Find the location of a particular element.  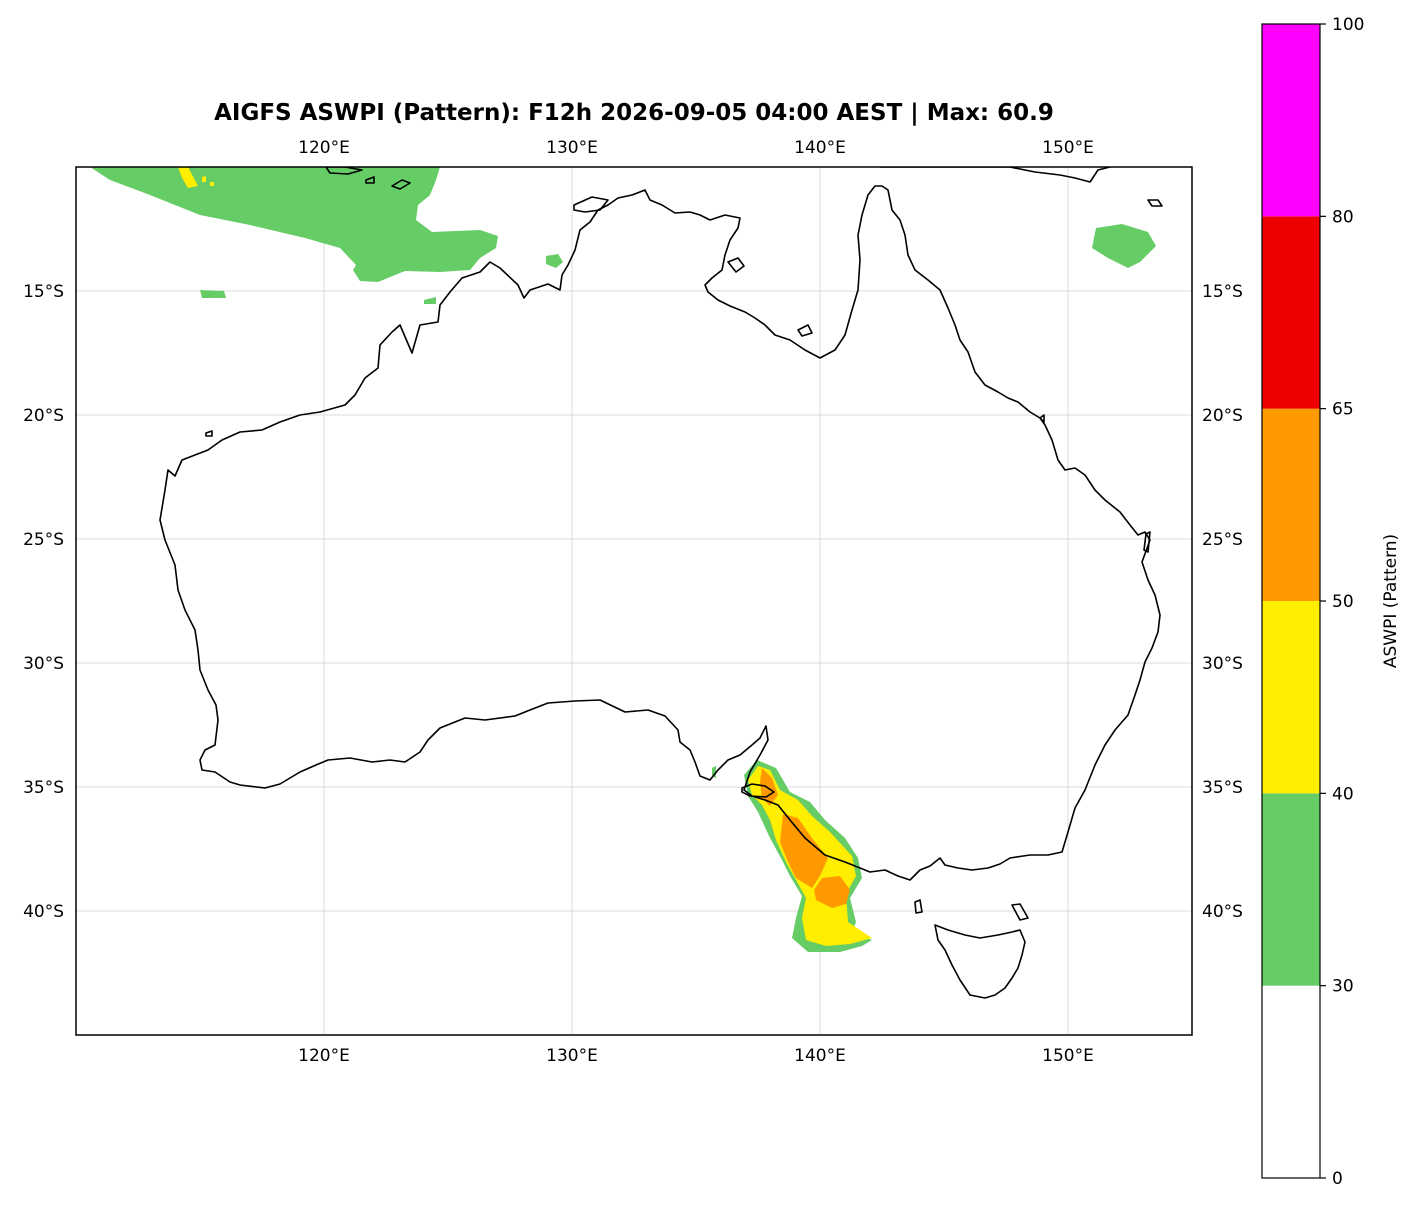

lat-tick-label-right: 35°S is located at coordinates (1222, 788).